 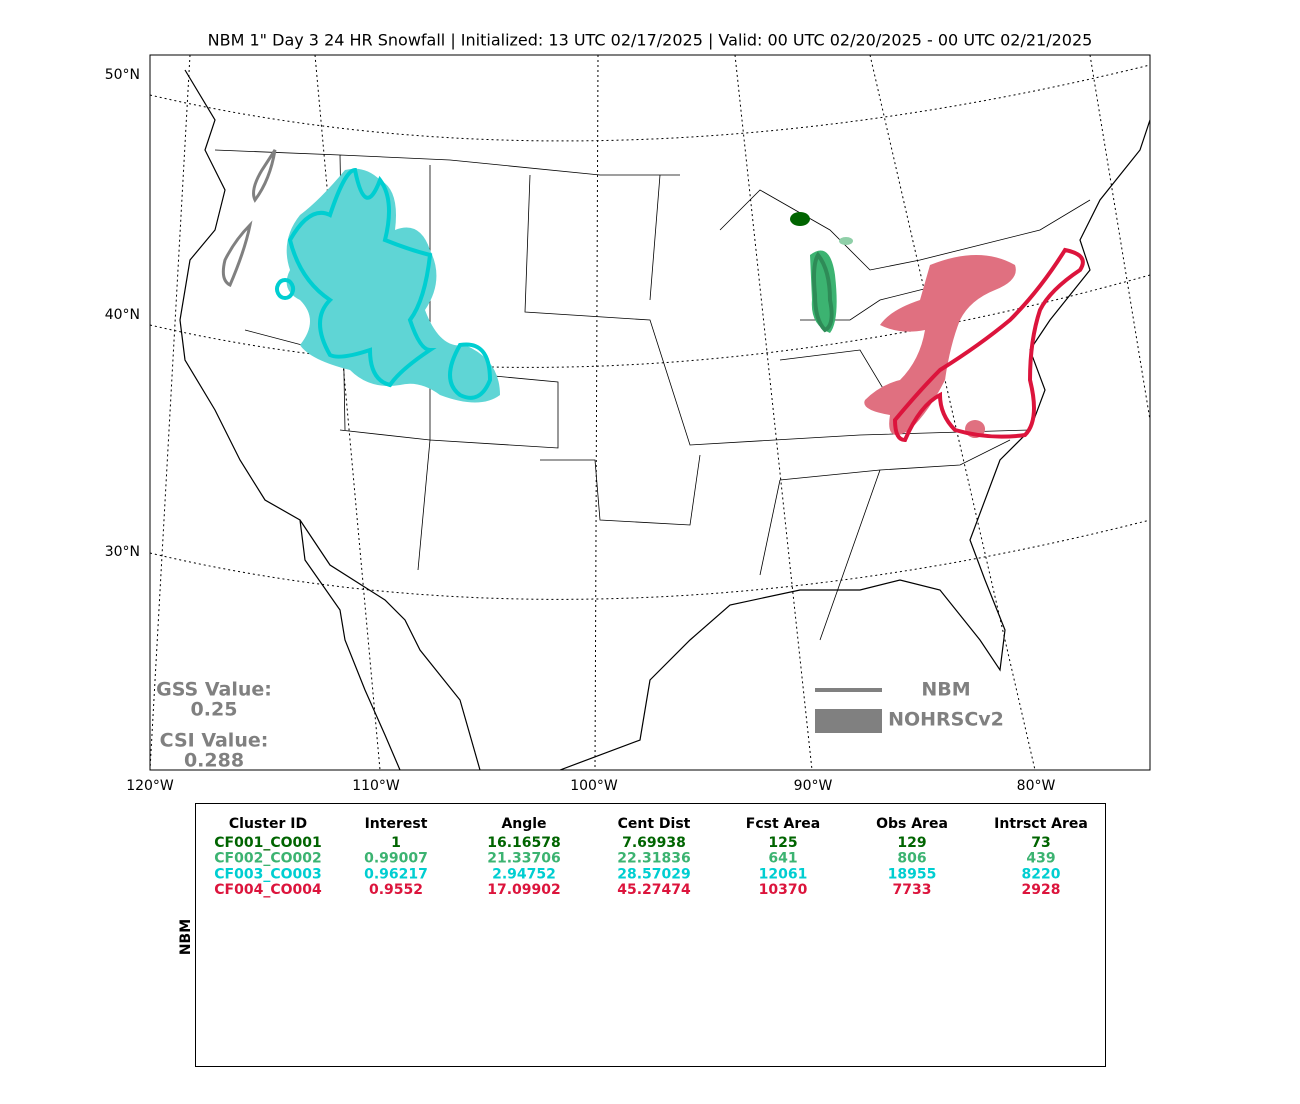 I want to click on table-cell: 45.27474, so click(x=654, y=890).